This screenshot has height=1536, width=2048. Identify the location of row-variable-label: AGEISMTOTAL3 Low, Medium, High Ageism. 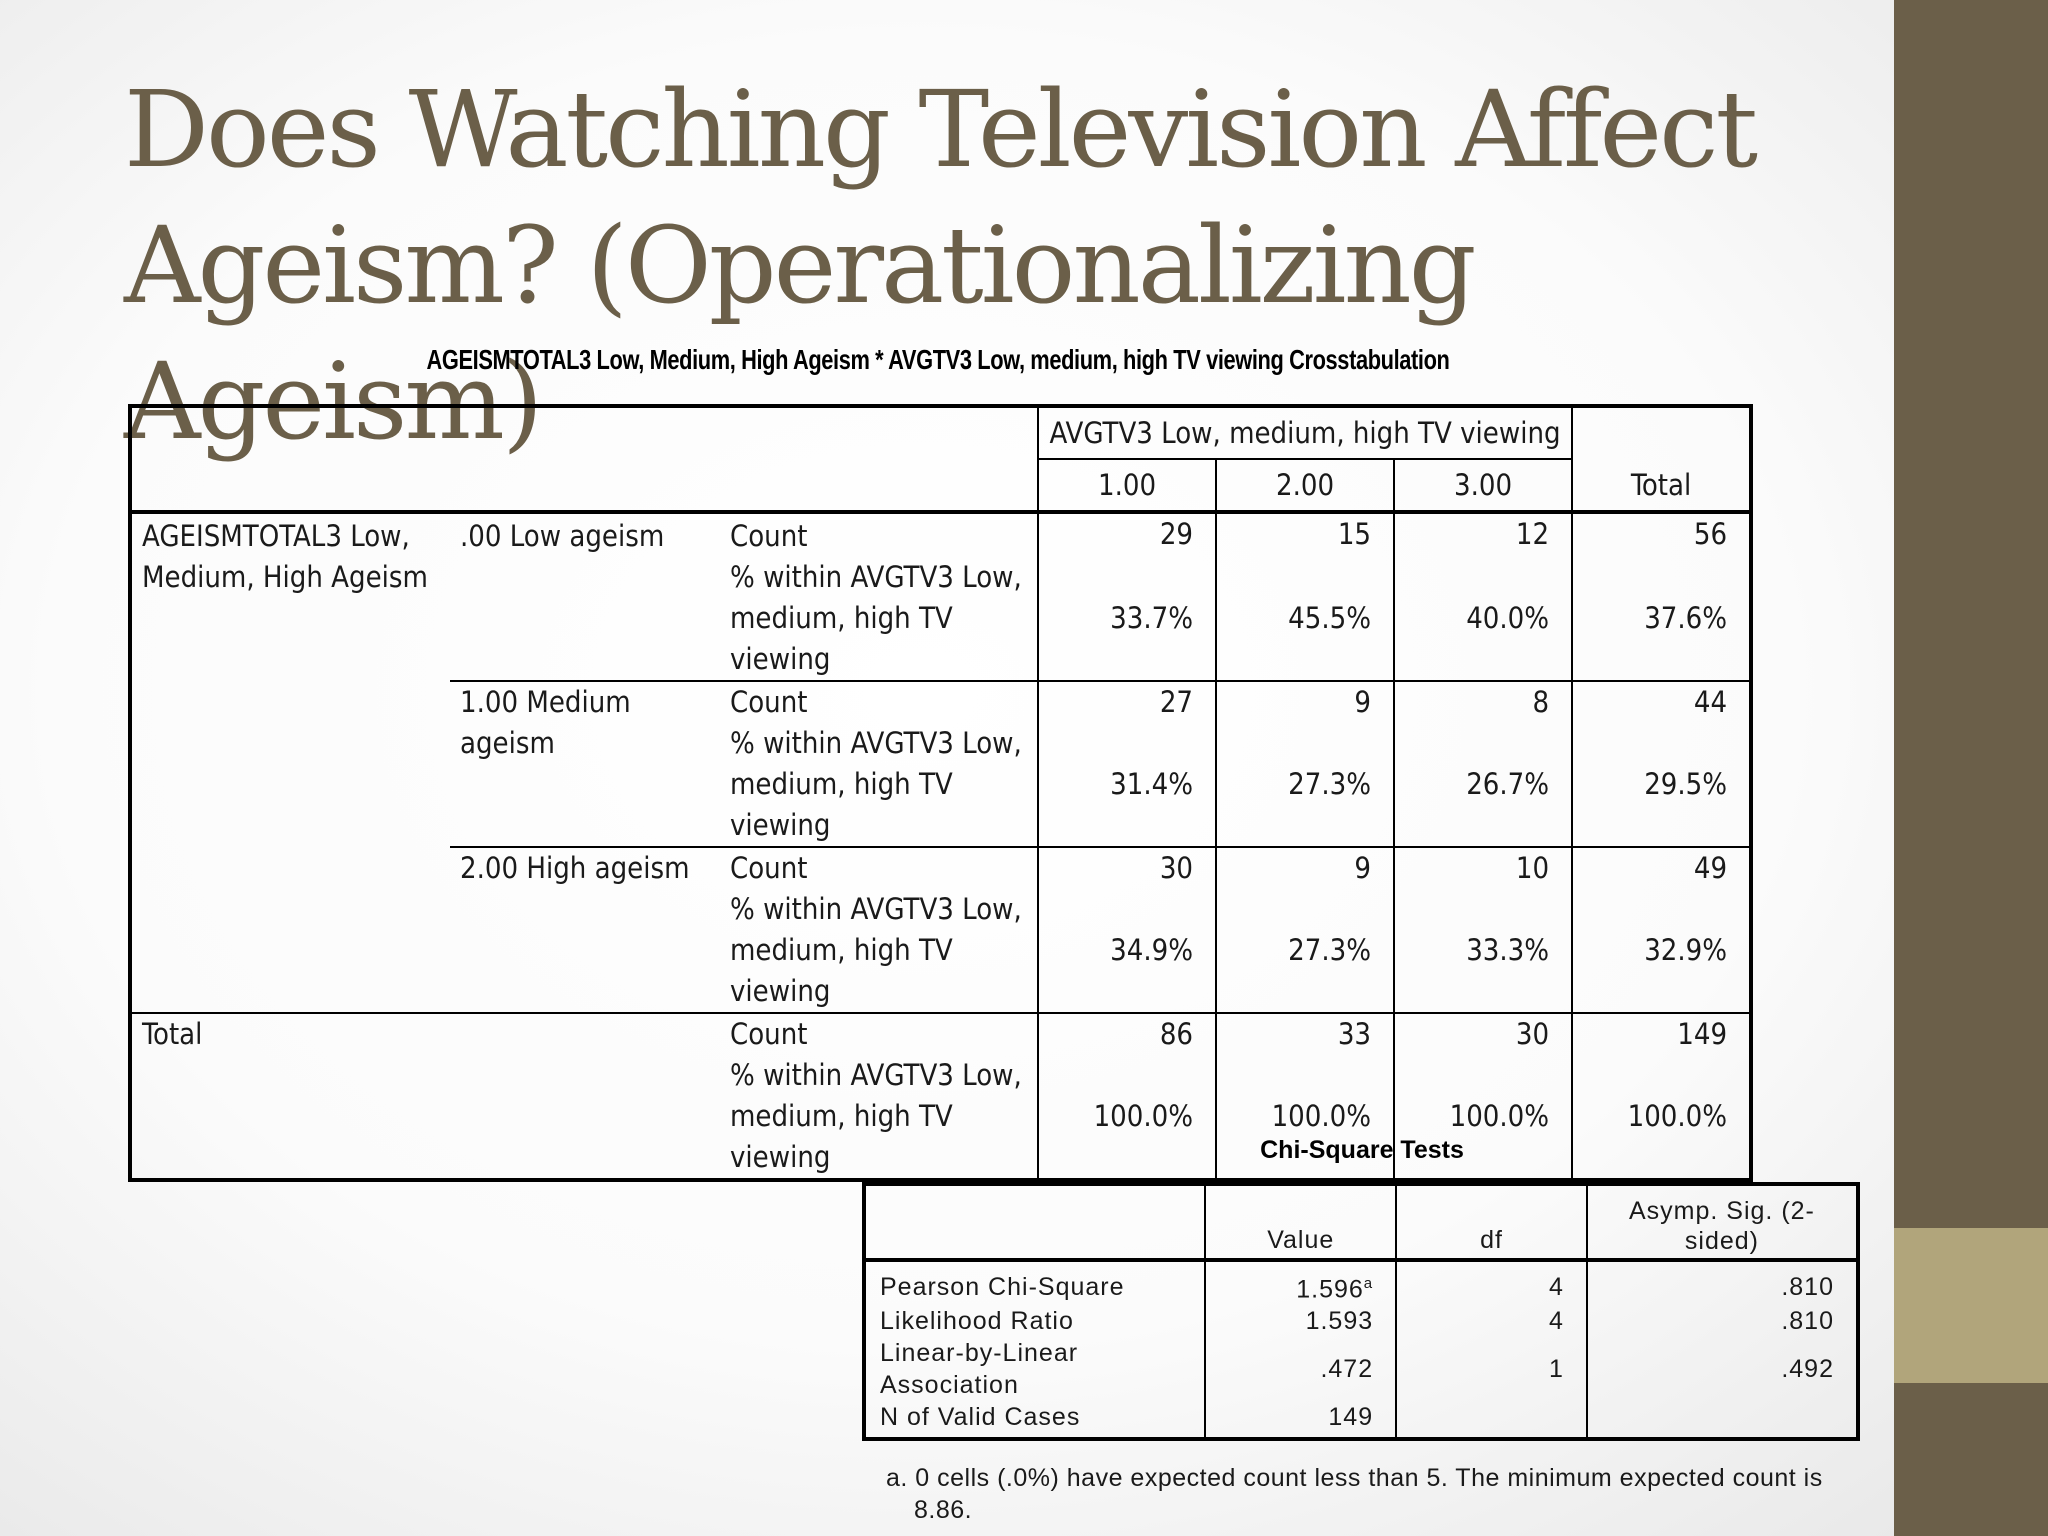
(285, 556).